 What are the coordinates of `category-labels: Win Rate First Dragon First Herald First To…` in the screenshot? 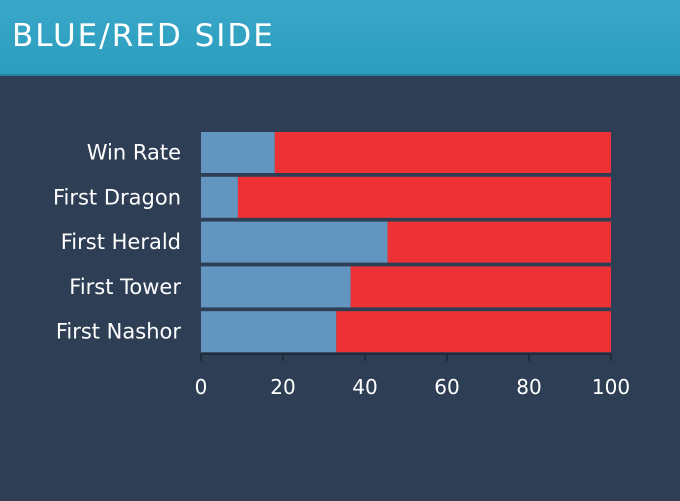 It's located at (117, 242).